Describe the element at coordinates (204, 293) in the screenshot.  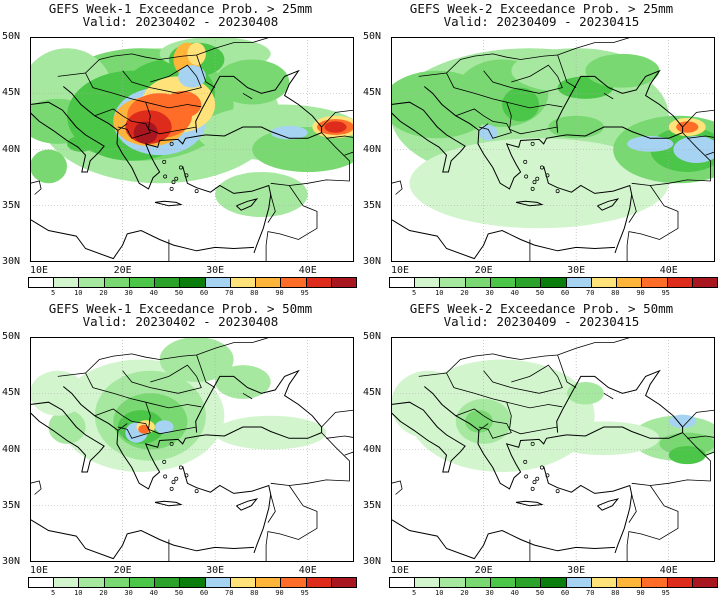
I see `colorbar-label: 60` at that location.